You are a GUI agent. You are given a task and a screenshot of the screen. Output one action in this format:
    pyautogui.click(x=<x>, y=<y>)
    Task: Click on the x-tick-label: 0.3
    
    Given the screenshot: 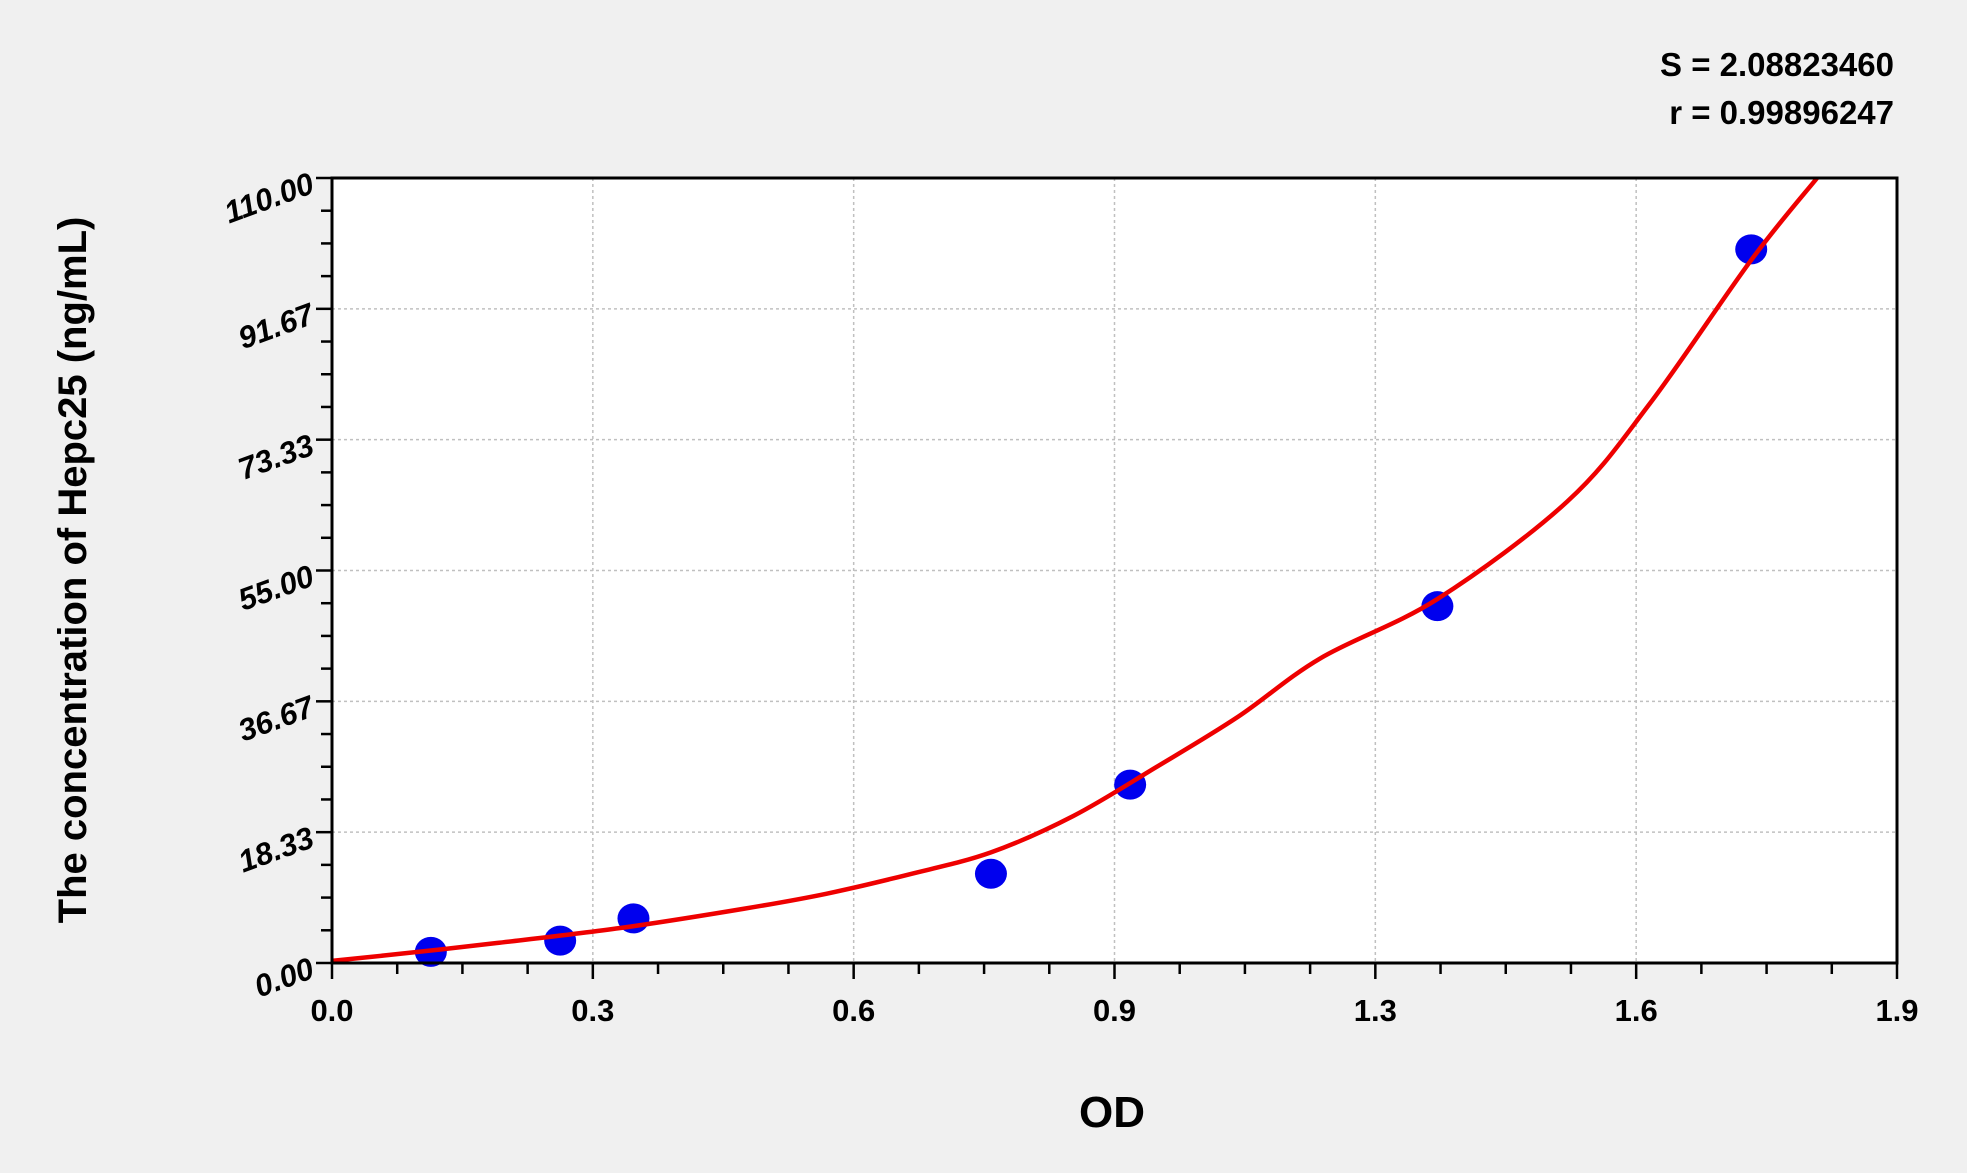 What is the action you would take?
    pyautogui.click(x=592, y=1010)
    